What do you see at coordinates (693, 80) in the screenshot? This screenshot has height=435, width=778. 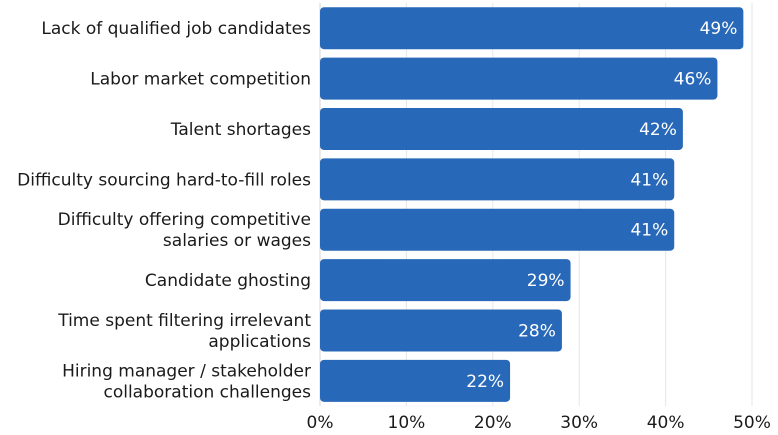 I see `value-label-1: 46%` at bounding box center [693, 80].